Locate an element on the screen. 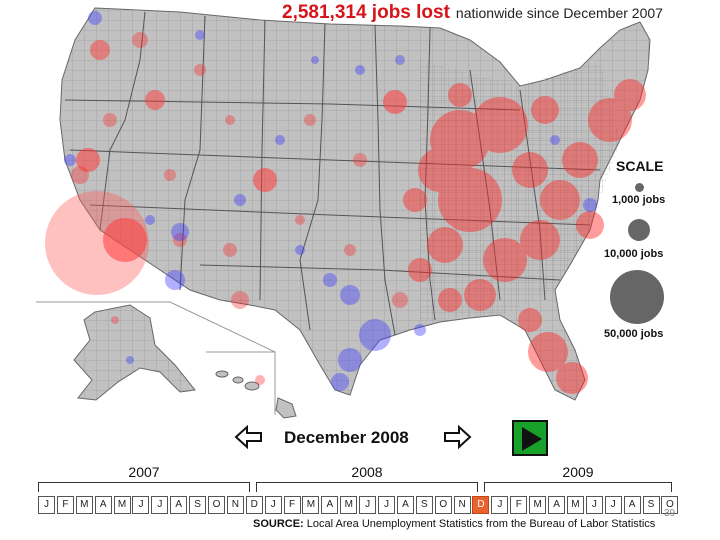 The image size is (720, 540). year-group-2008: 2008 is located at coordinates (367, 478).